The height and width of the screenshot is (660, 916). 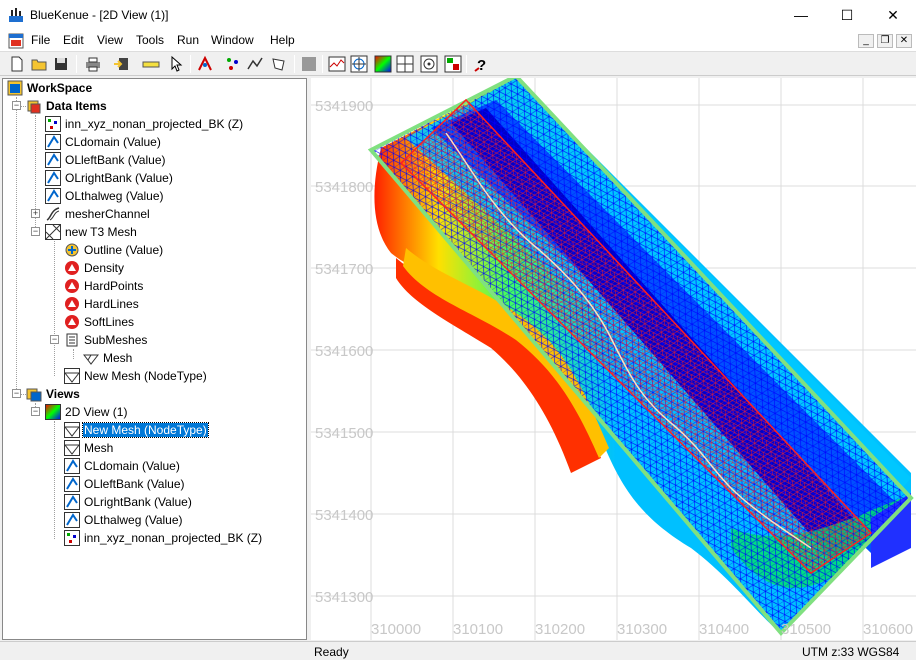 I want to click on tree-item-label: HardPoints, so click(x=114, y=286).